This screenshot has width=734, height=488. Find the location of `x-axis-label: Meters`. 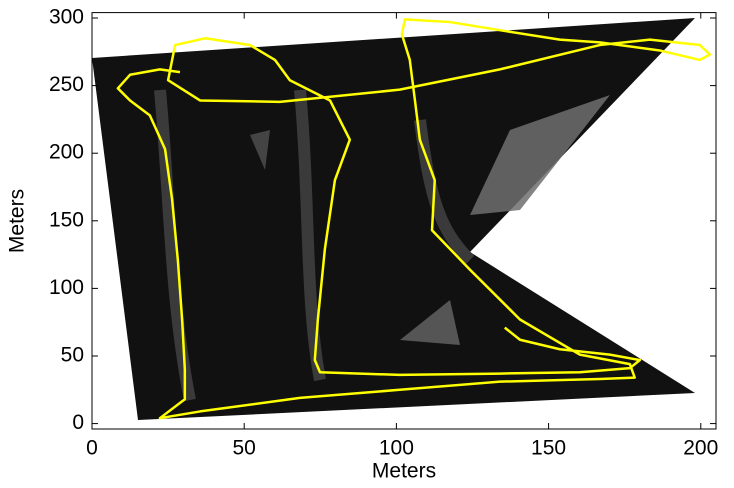

x-axis-label: Meters is located at coordinates (404, 471).